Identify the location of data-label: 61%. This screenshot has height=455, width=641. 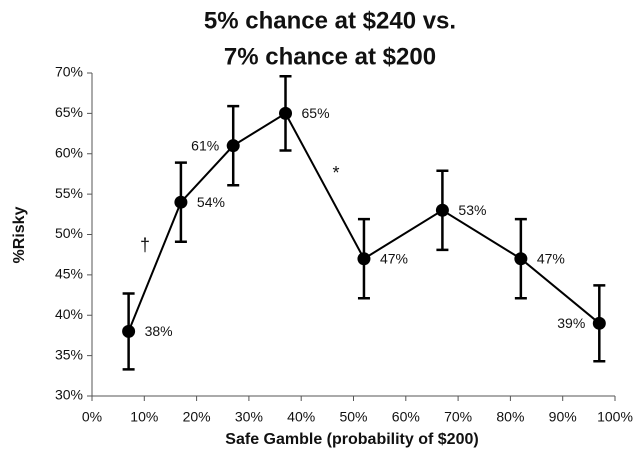
(205, 145).